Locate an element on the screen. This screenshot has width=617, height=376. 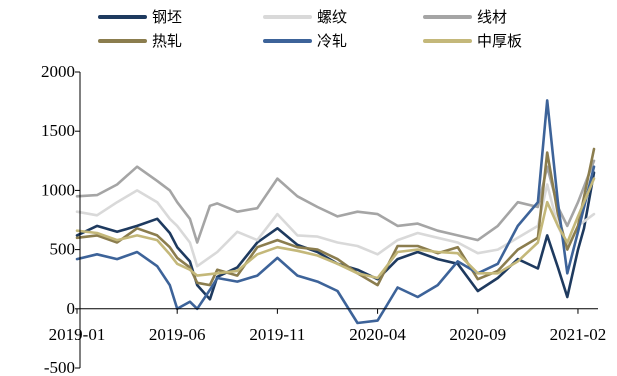
x-tick-label: 2020-04 is located at coordinates (377, 334).